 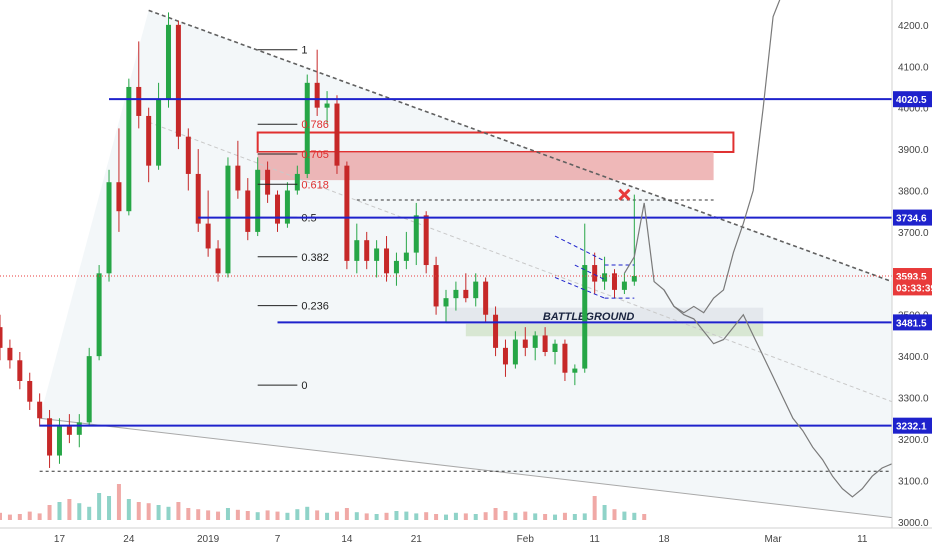 I want to click on price-tick-label: 3300.0, so click(x=913, y=399).